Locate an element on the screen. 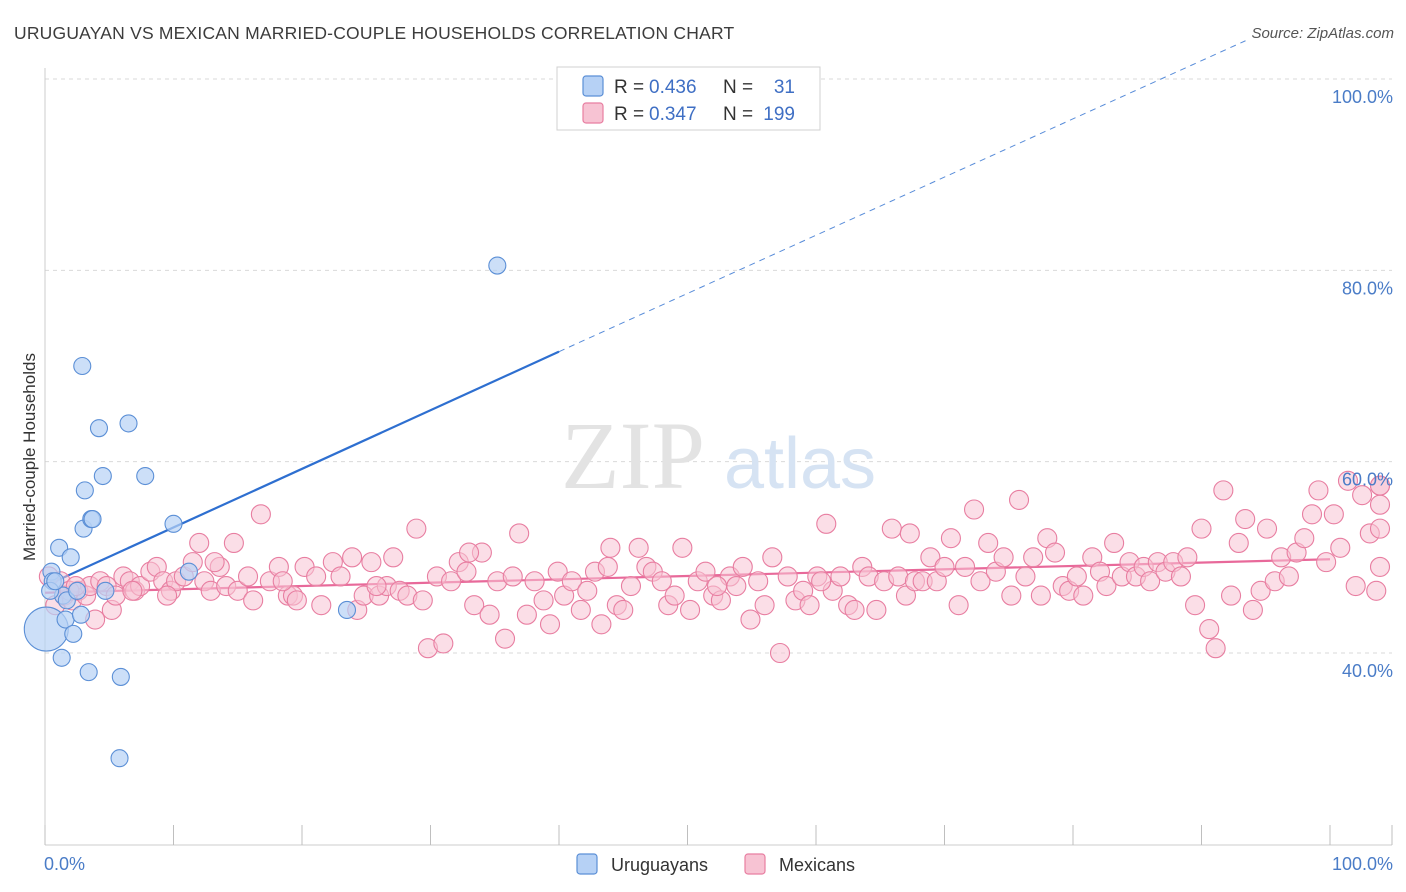 The image size is (1406, 892). legend-n-value-2: 199 is located at coordinates (779, 114).